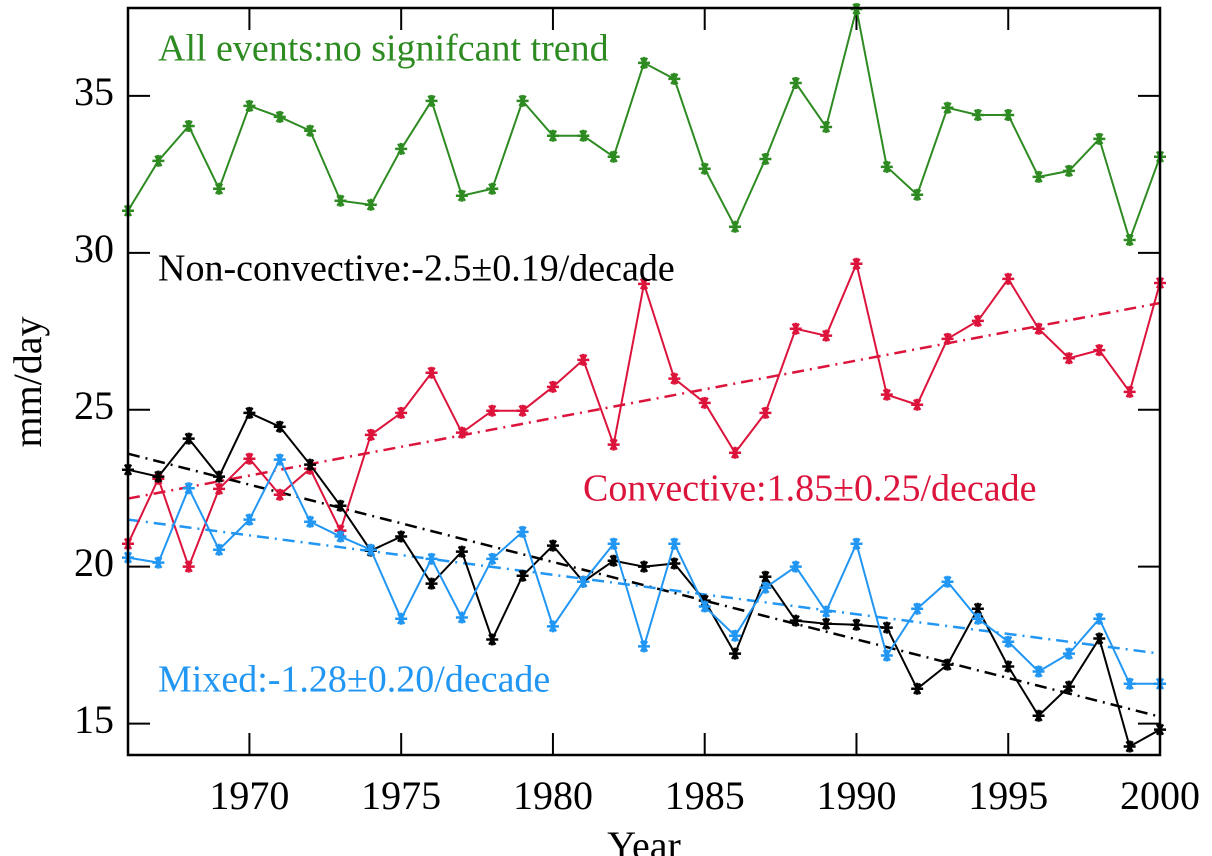  I want to click on y-tick-label: 35, so click(94, 91).